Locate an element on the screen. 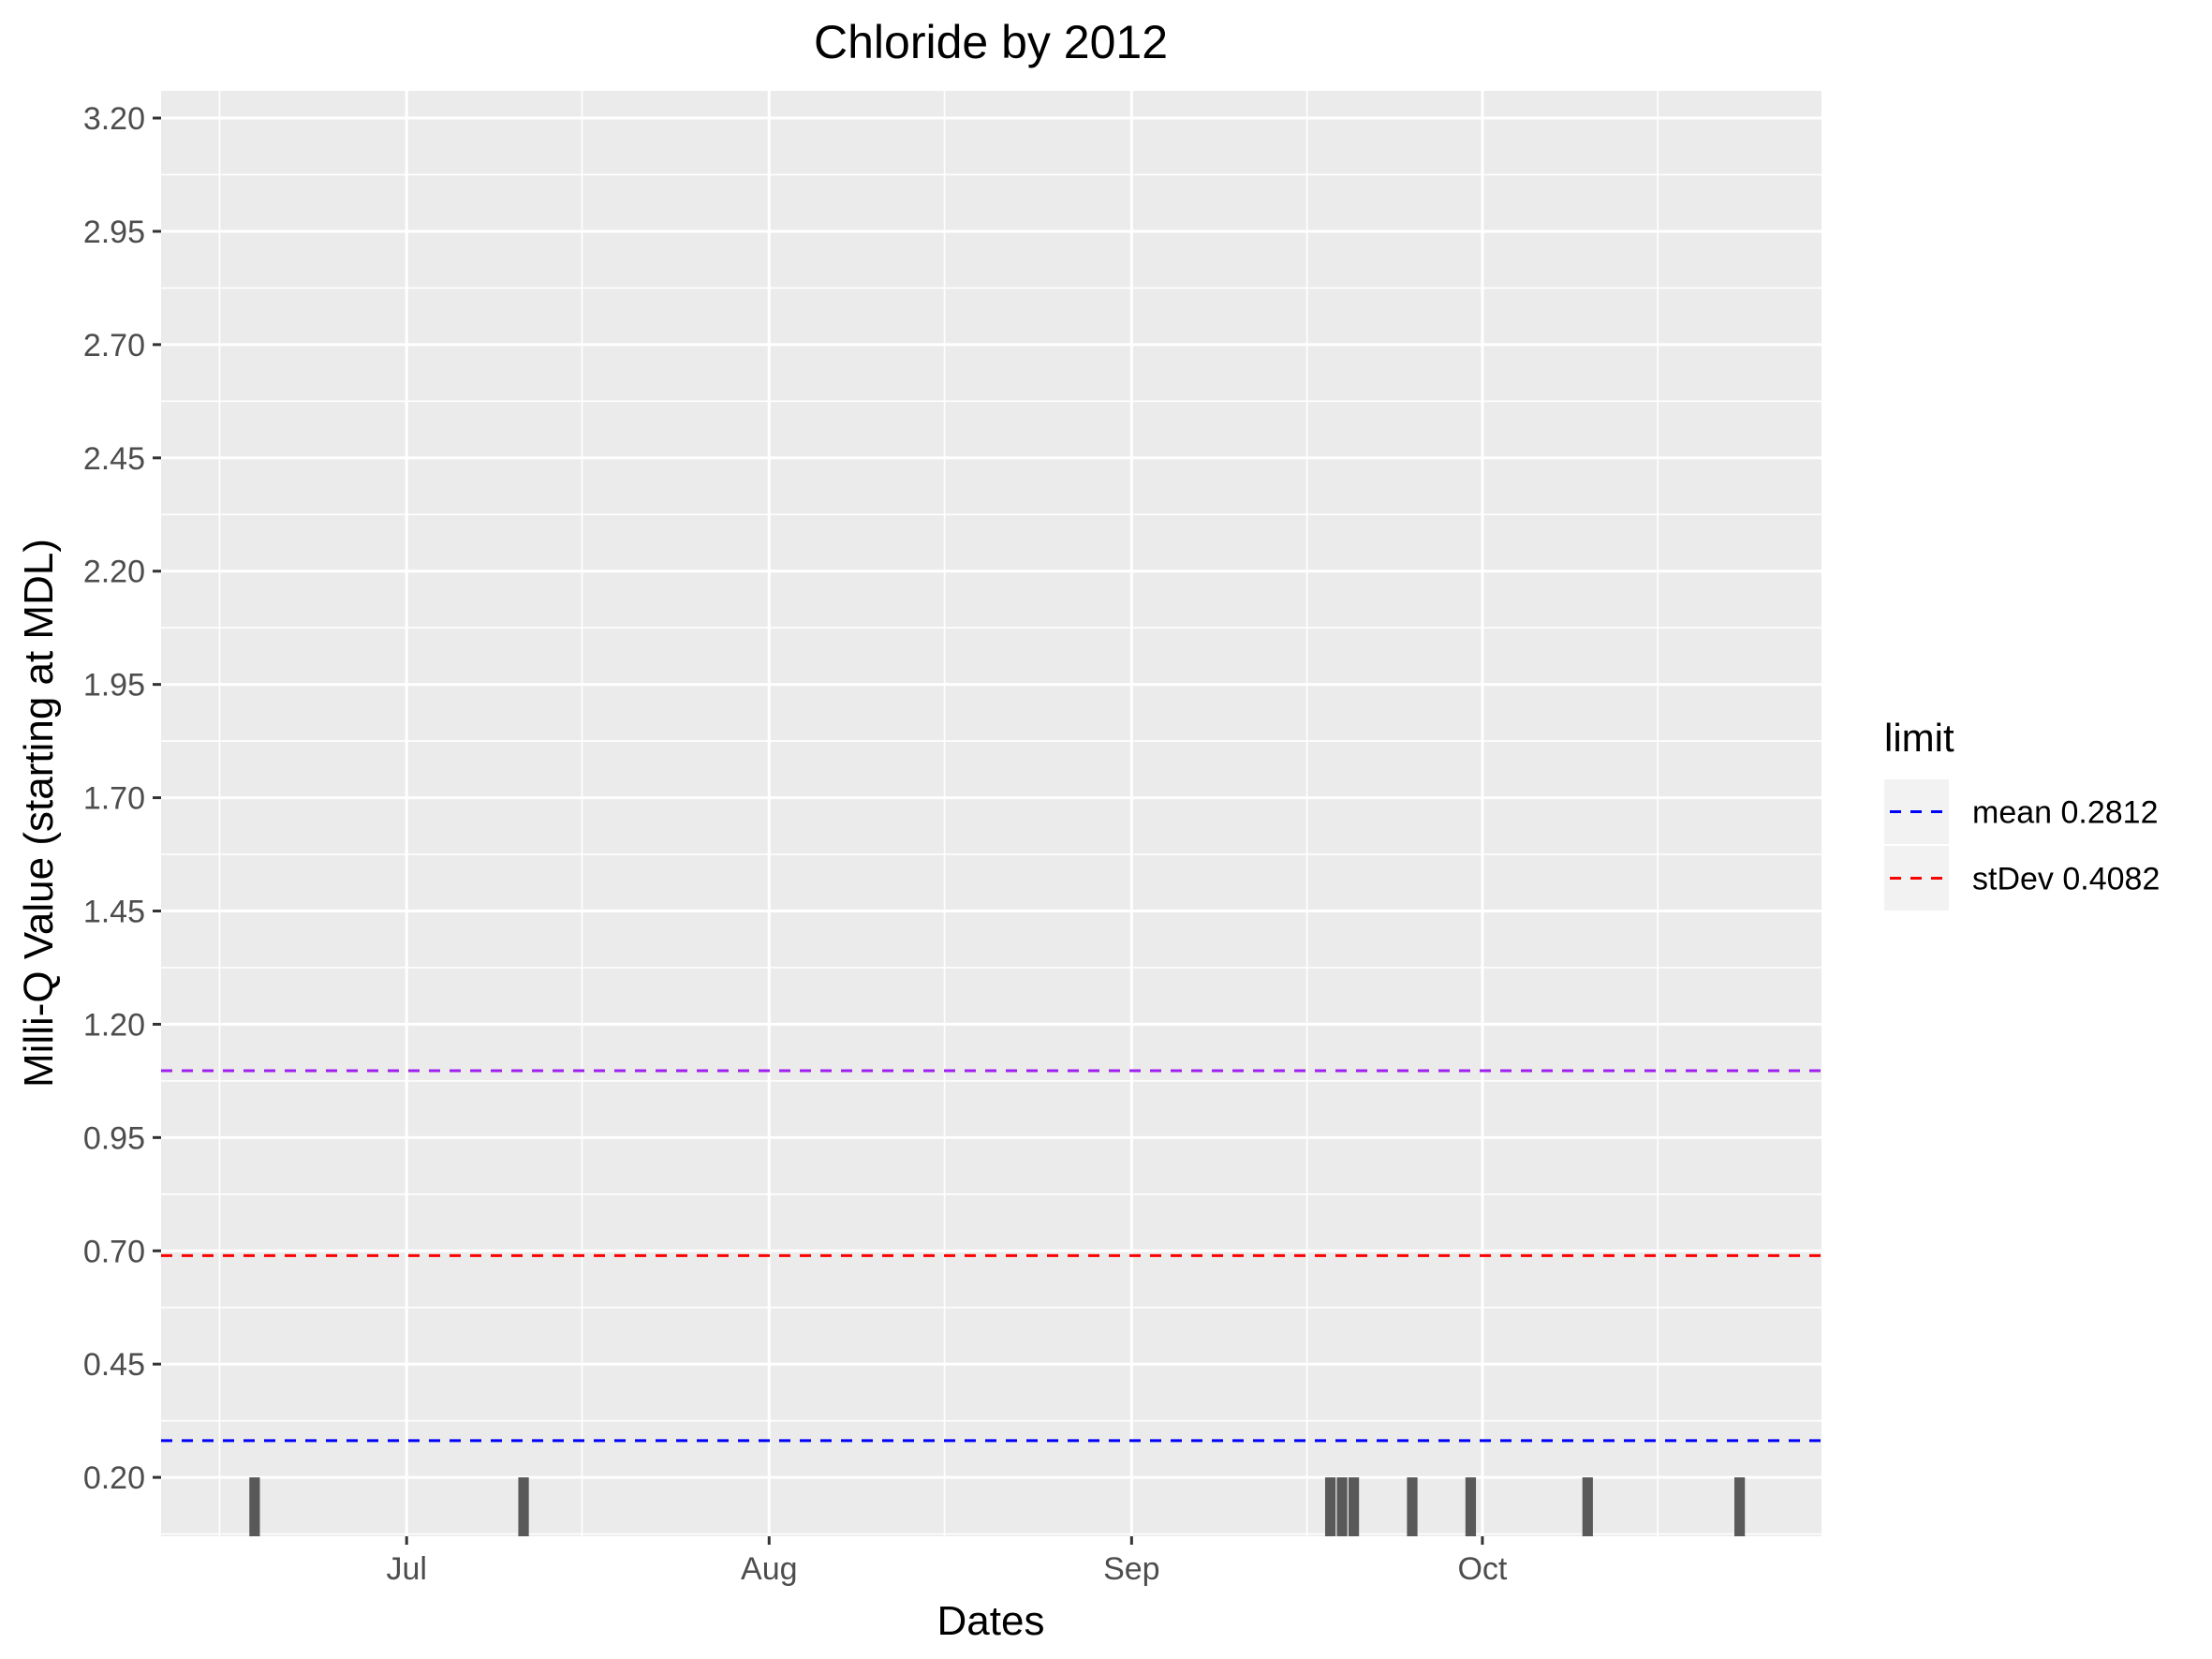 The width and height of the screenshot is (2212, 1659). bars is located at coordinates (998, 1506).